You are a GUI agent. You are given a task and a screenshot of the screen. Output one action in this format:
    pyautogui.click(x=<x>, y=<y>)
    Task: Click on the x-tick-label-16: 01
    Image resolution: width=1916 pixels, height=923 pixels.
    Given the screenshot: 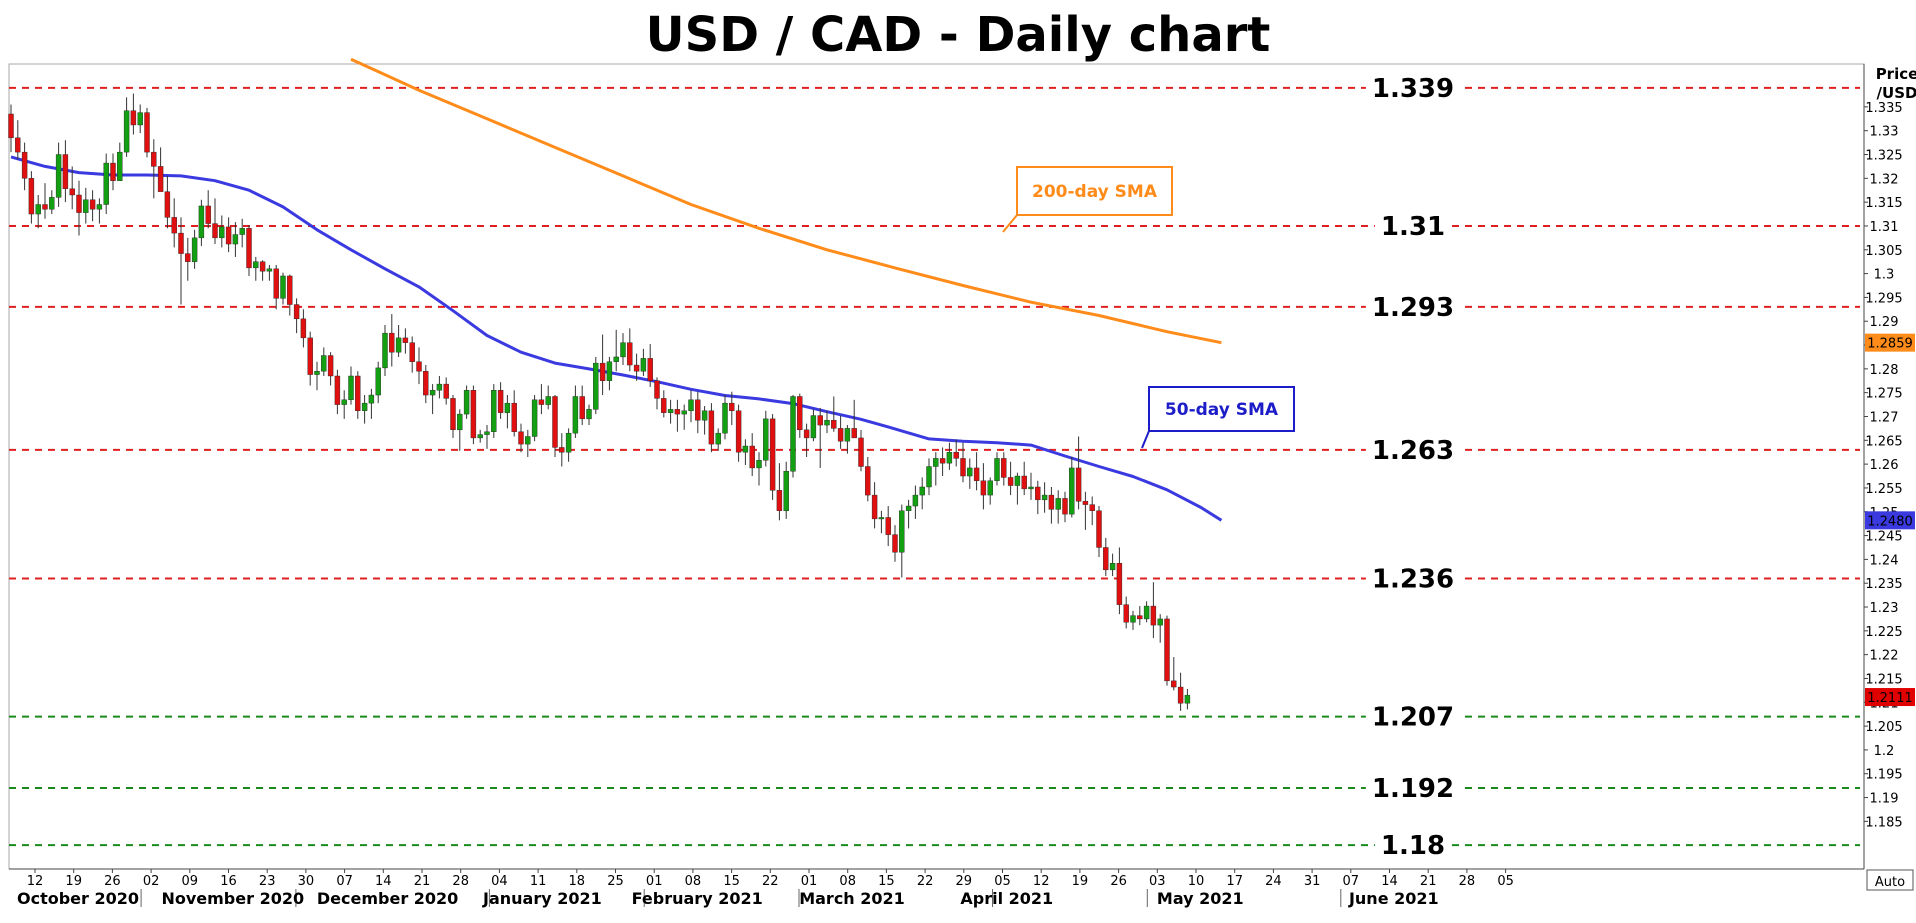 What is the action you would take?
    pyautogui.click(x=654, y=881)
    